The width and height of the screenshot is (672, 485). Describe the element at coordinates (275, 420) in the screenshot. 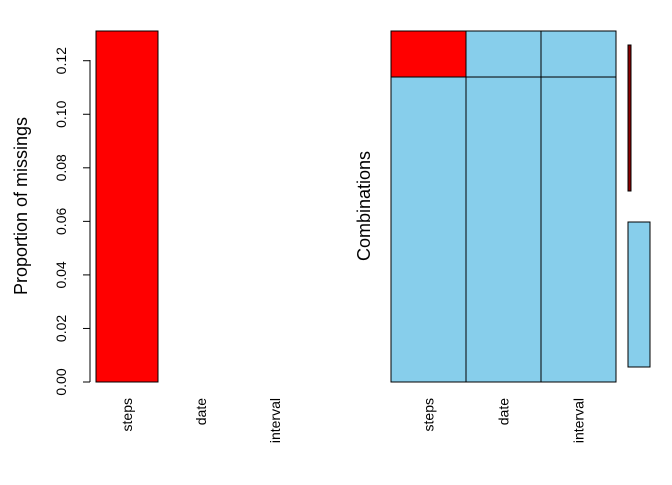

I see `x-tick-label-interval: interval` at that location.